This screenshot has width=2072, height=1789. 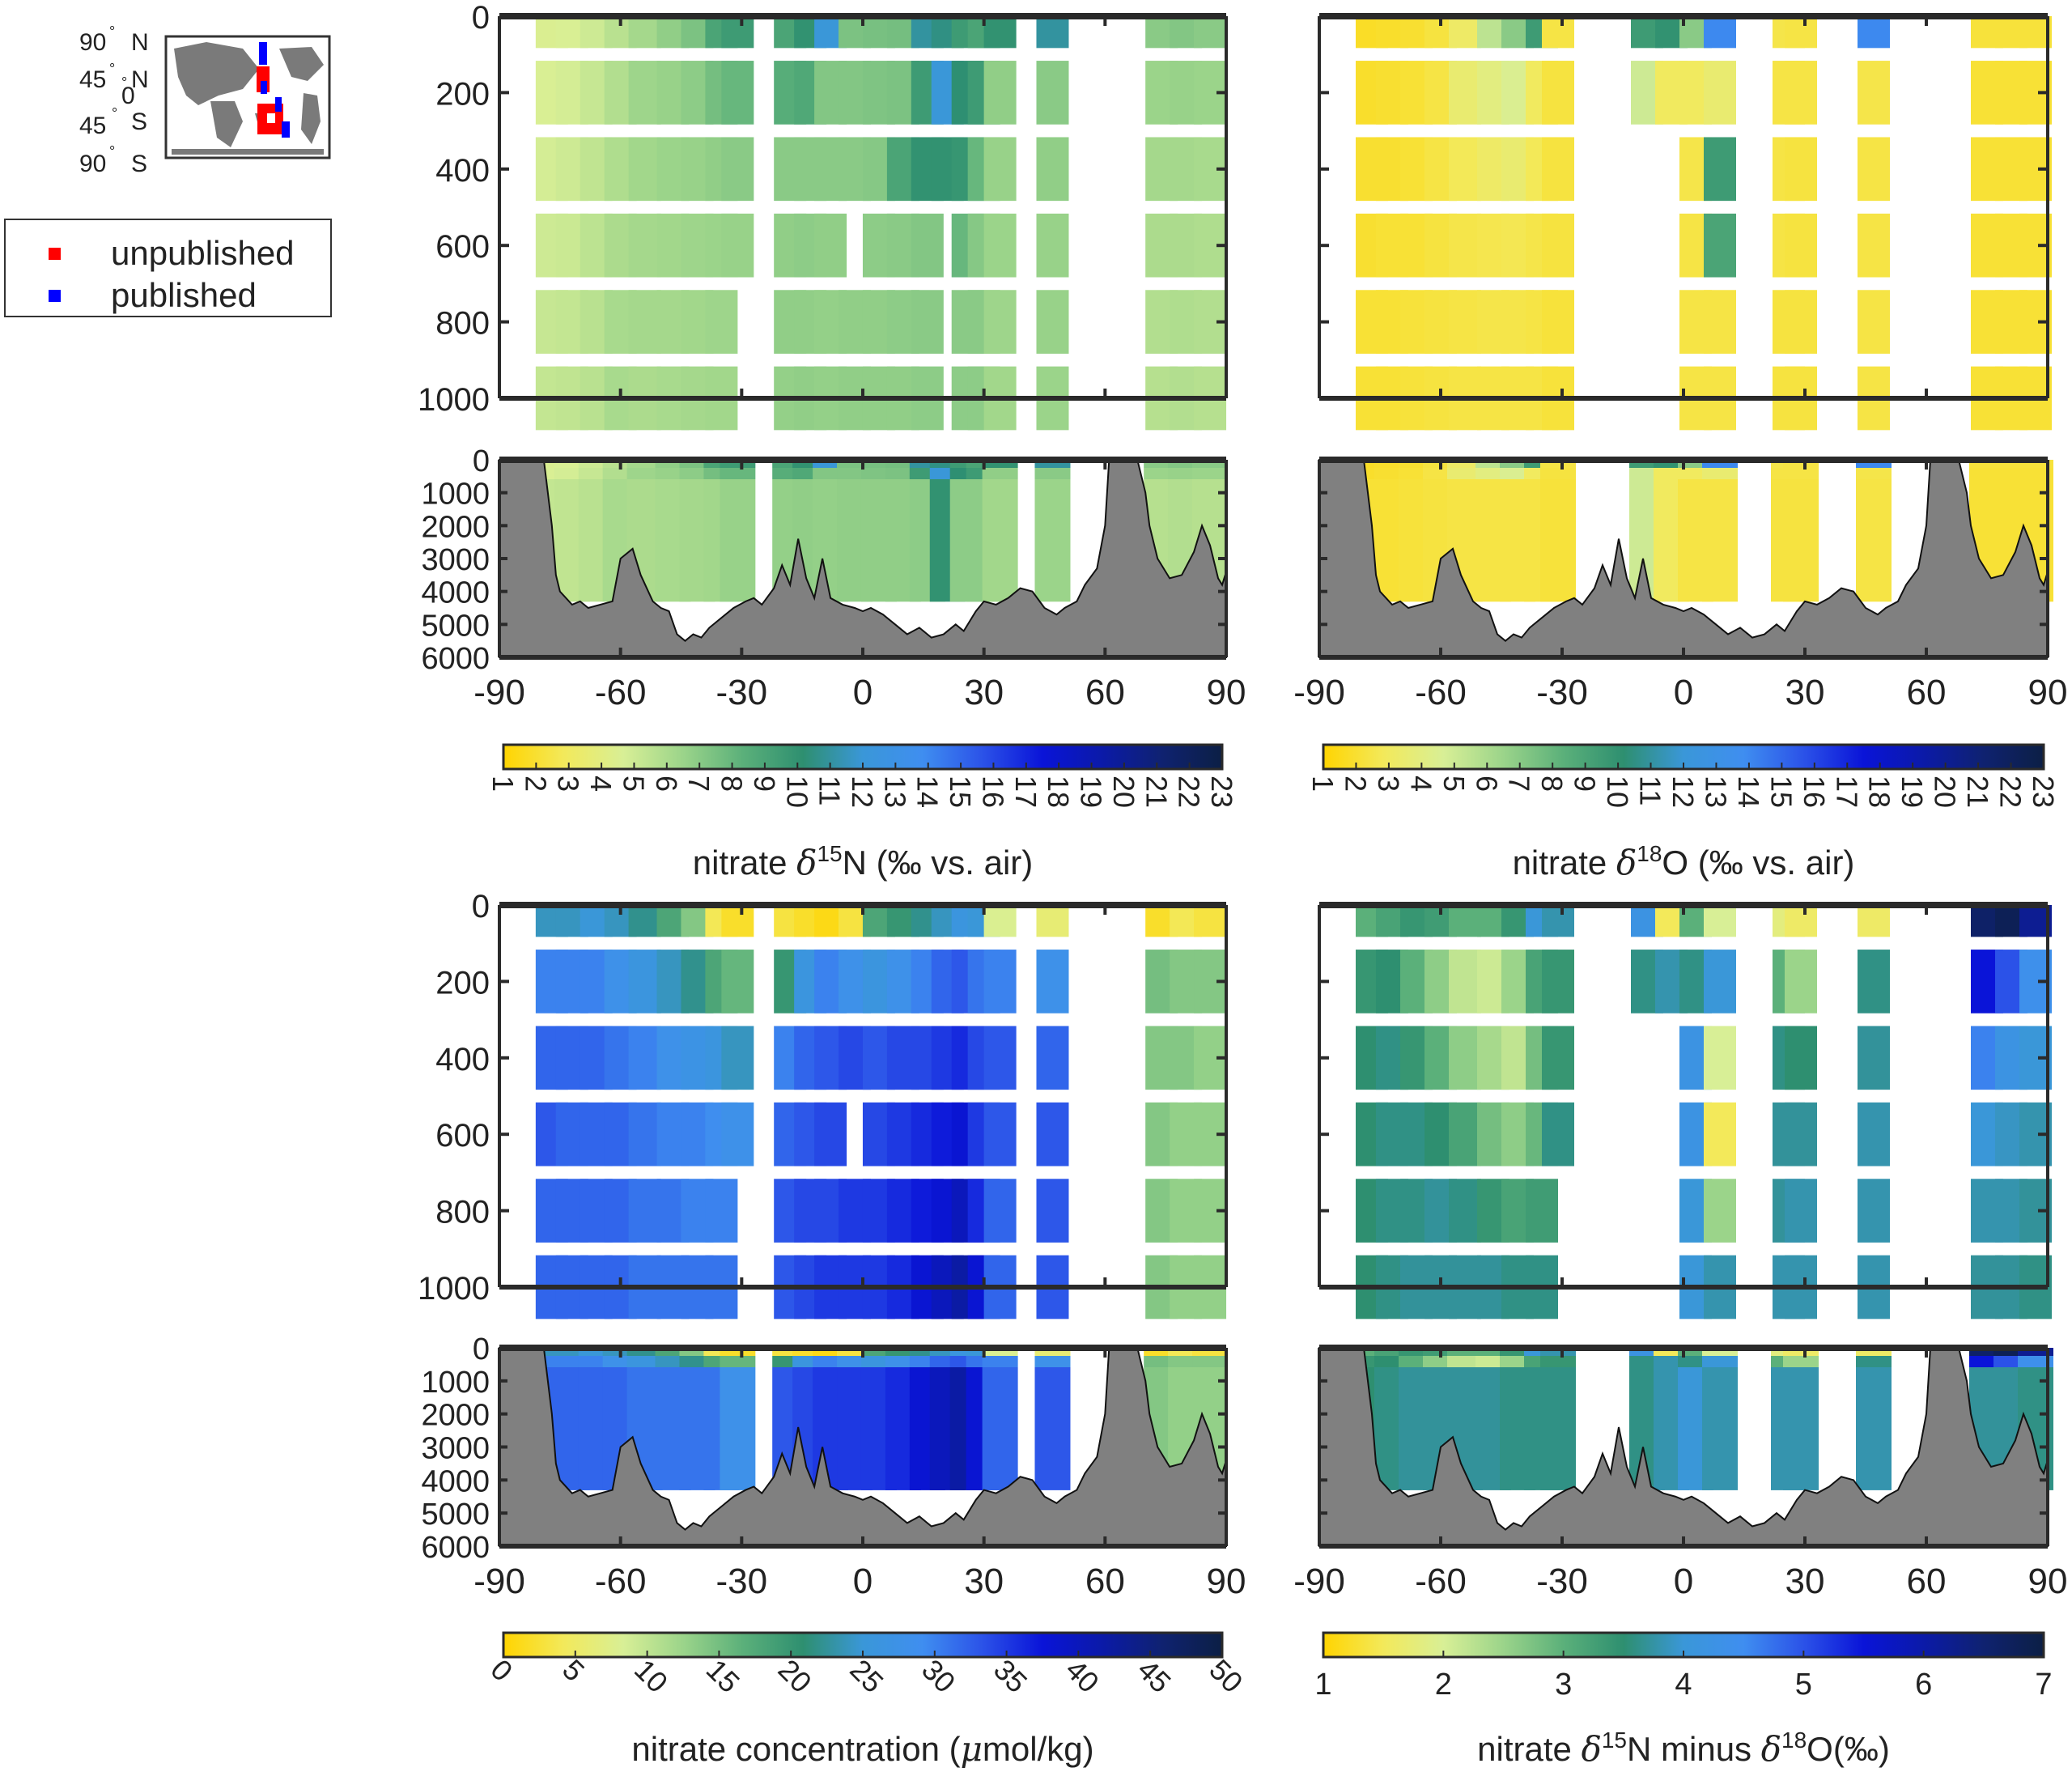 What do you see at coordinates (1519, 784) in the screenshot?
I see `colorbar-tick-label: 7` at bounding box center [1519, 784].